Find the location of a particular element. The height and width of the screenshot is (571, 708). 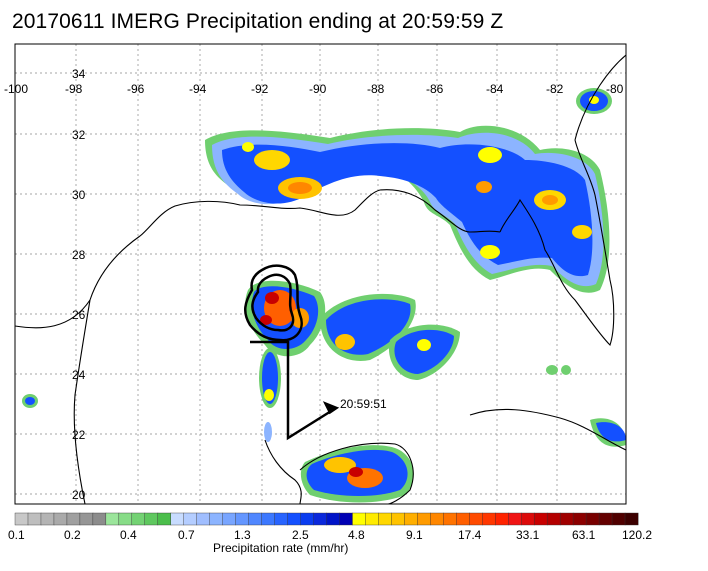

lon-label: -92 is located at coordinates (260, 89).